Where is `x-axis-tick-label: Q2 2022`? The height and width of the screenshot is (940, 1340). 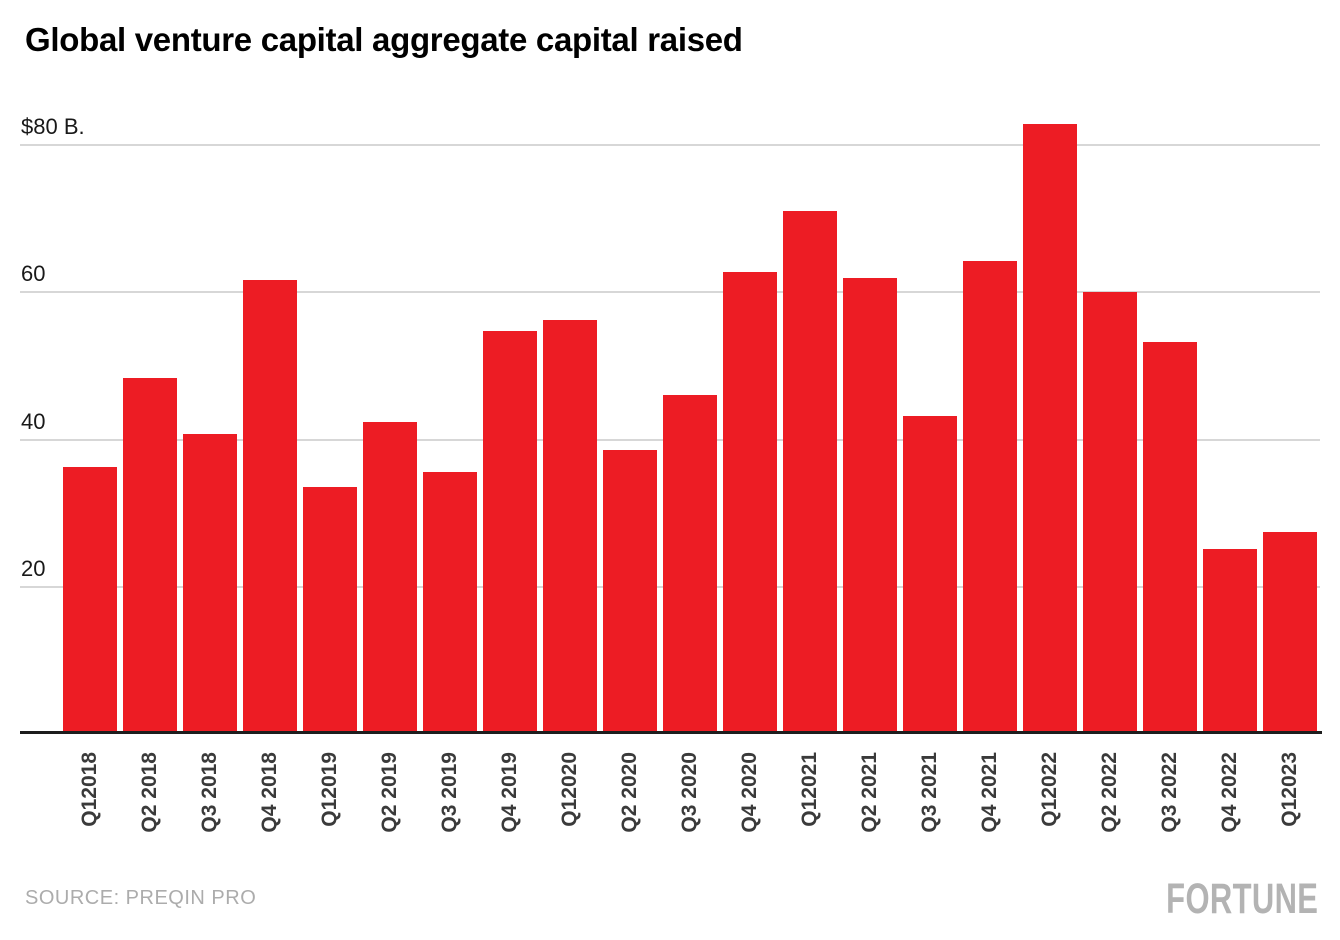
x-axis-tick-label: Q2 2022 is located at coordinates (1110, 792).